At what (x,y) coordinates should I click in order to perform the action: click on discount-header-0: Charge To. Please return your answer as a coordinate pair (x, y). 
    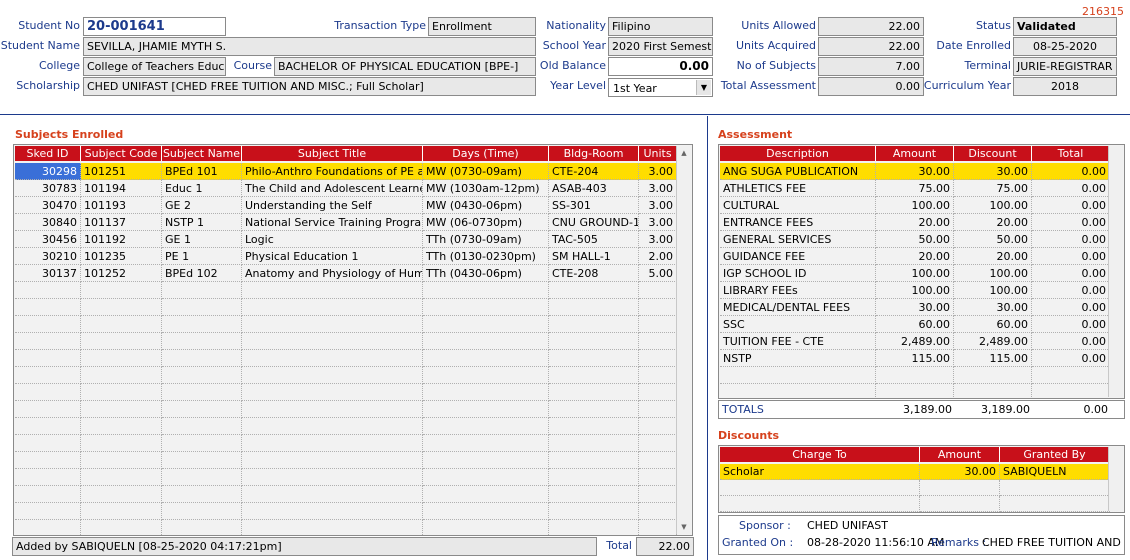
    Looking at the image, I should click on (820, 454).